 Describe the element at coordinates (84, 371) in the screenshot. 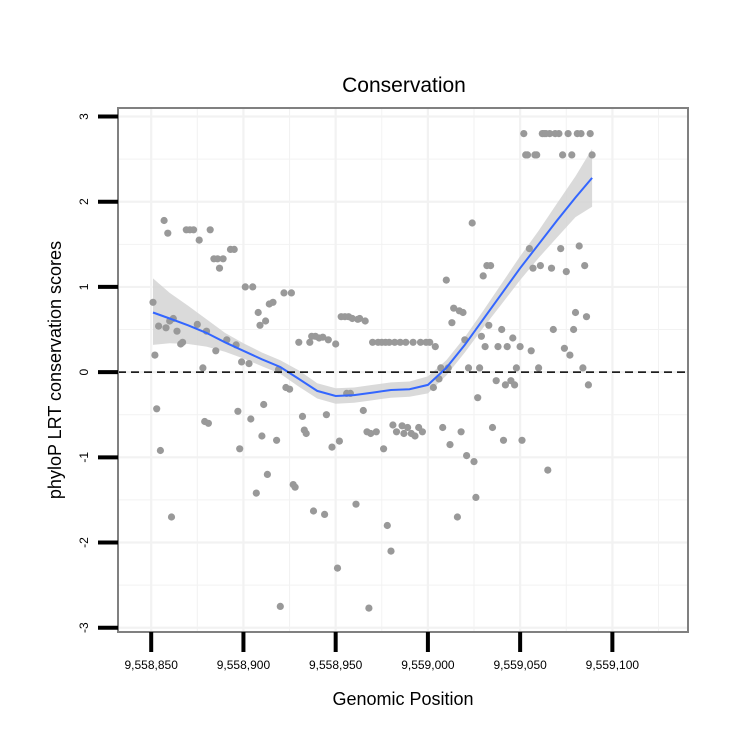

I see `y-tick-label: 0` at that location.